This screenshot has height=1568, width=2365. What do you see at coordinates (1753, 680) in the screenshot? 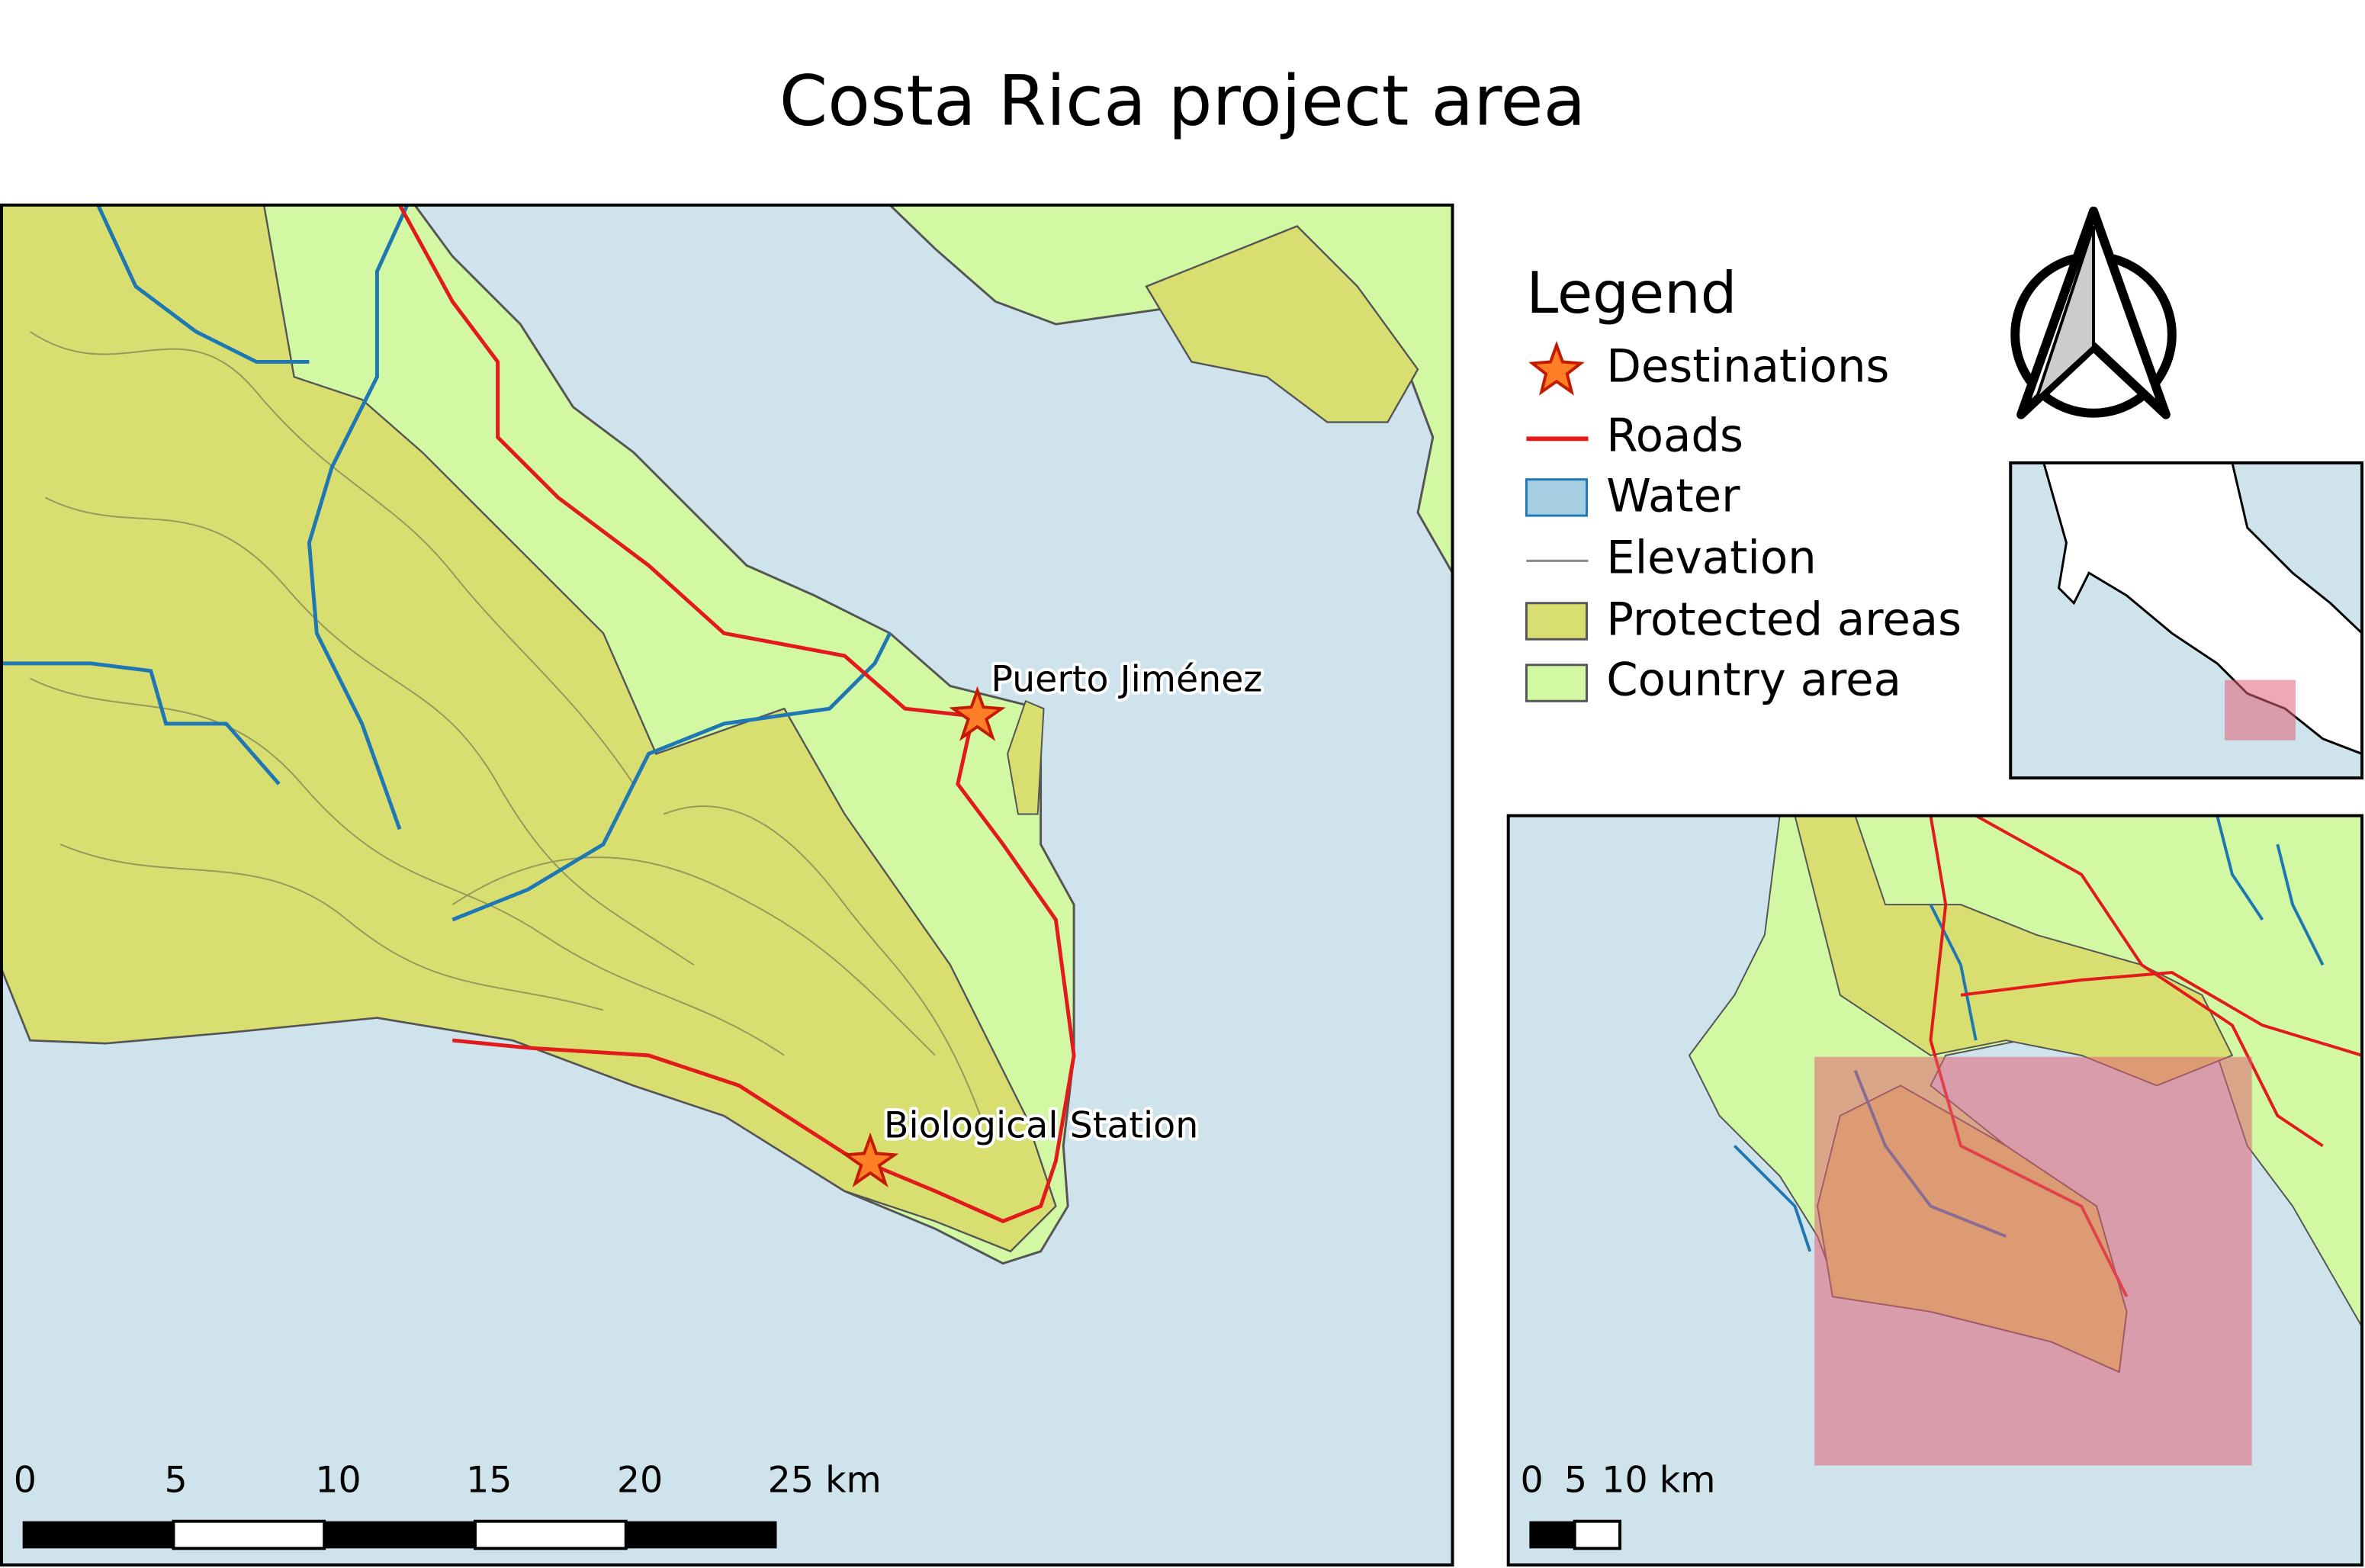
I see `legend-label: Country area` at bounding box center [1753, 680].